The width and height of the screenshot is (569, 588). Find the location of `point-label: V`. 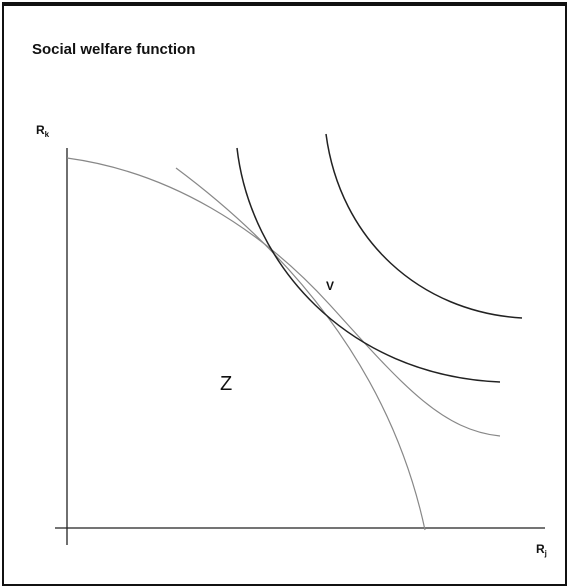

point-label: V is located at coordinates (330, 286).